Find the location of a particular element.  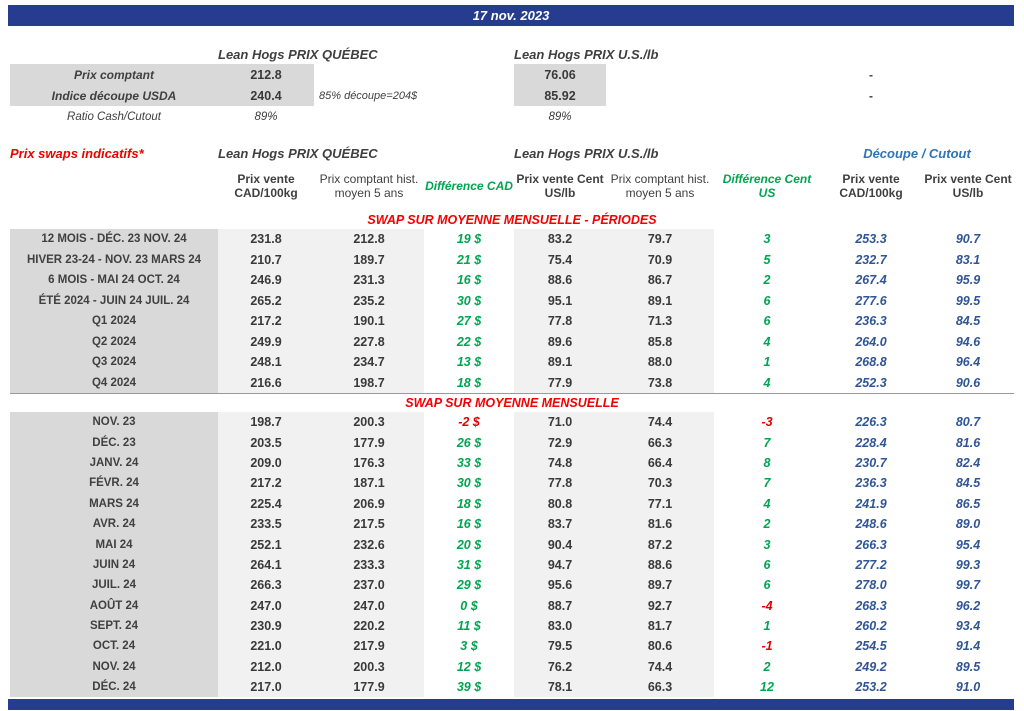

ratio-us-value: 89% is located at coordinates (560, 116).